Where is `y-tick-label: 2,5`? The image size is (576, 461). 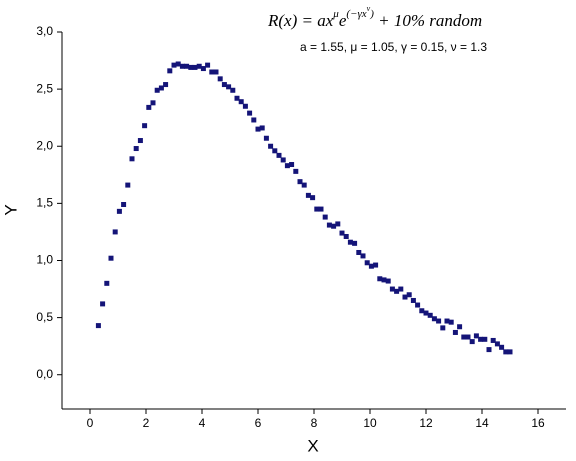 y-tick-label: 2,5 is located at coordinates (44, 88).